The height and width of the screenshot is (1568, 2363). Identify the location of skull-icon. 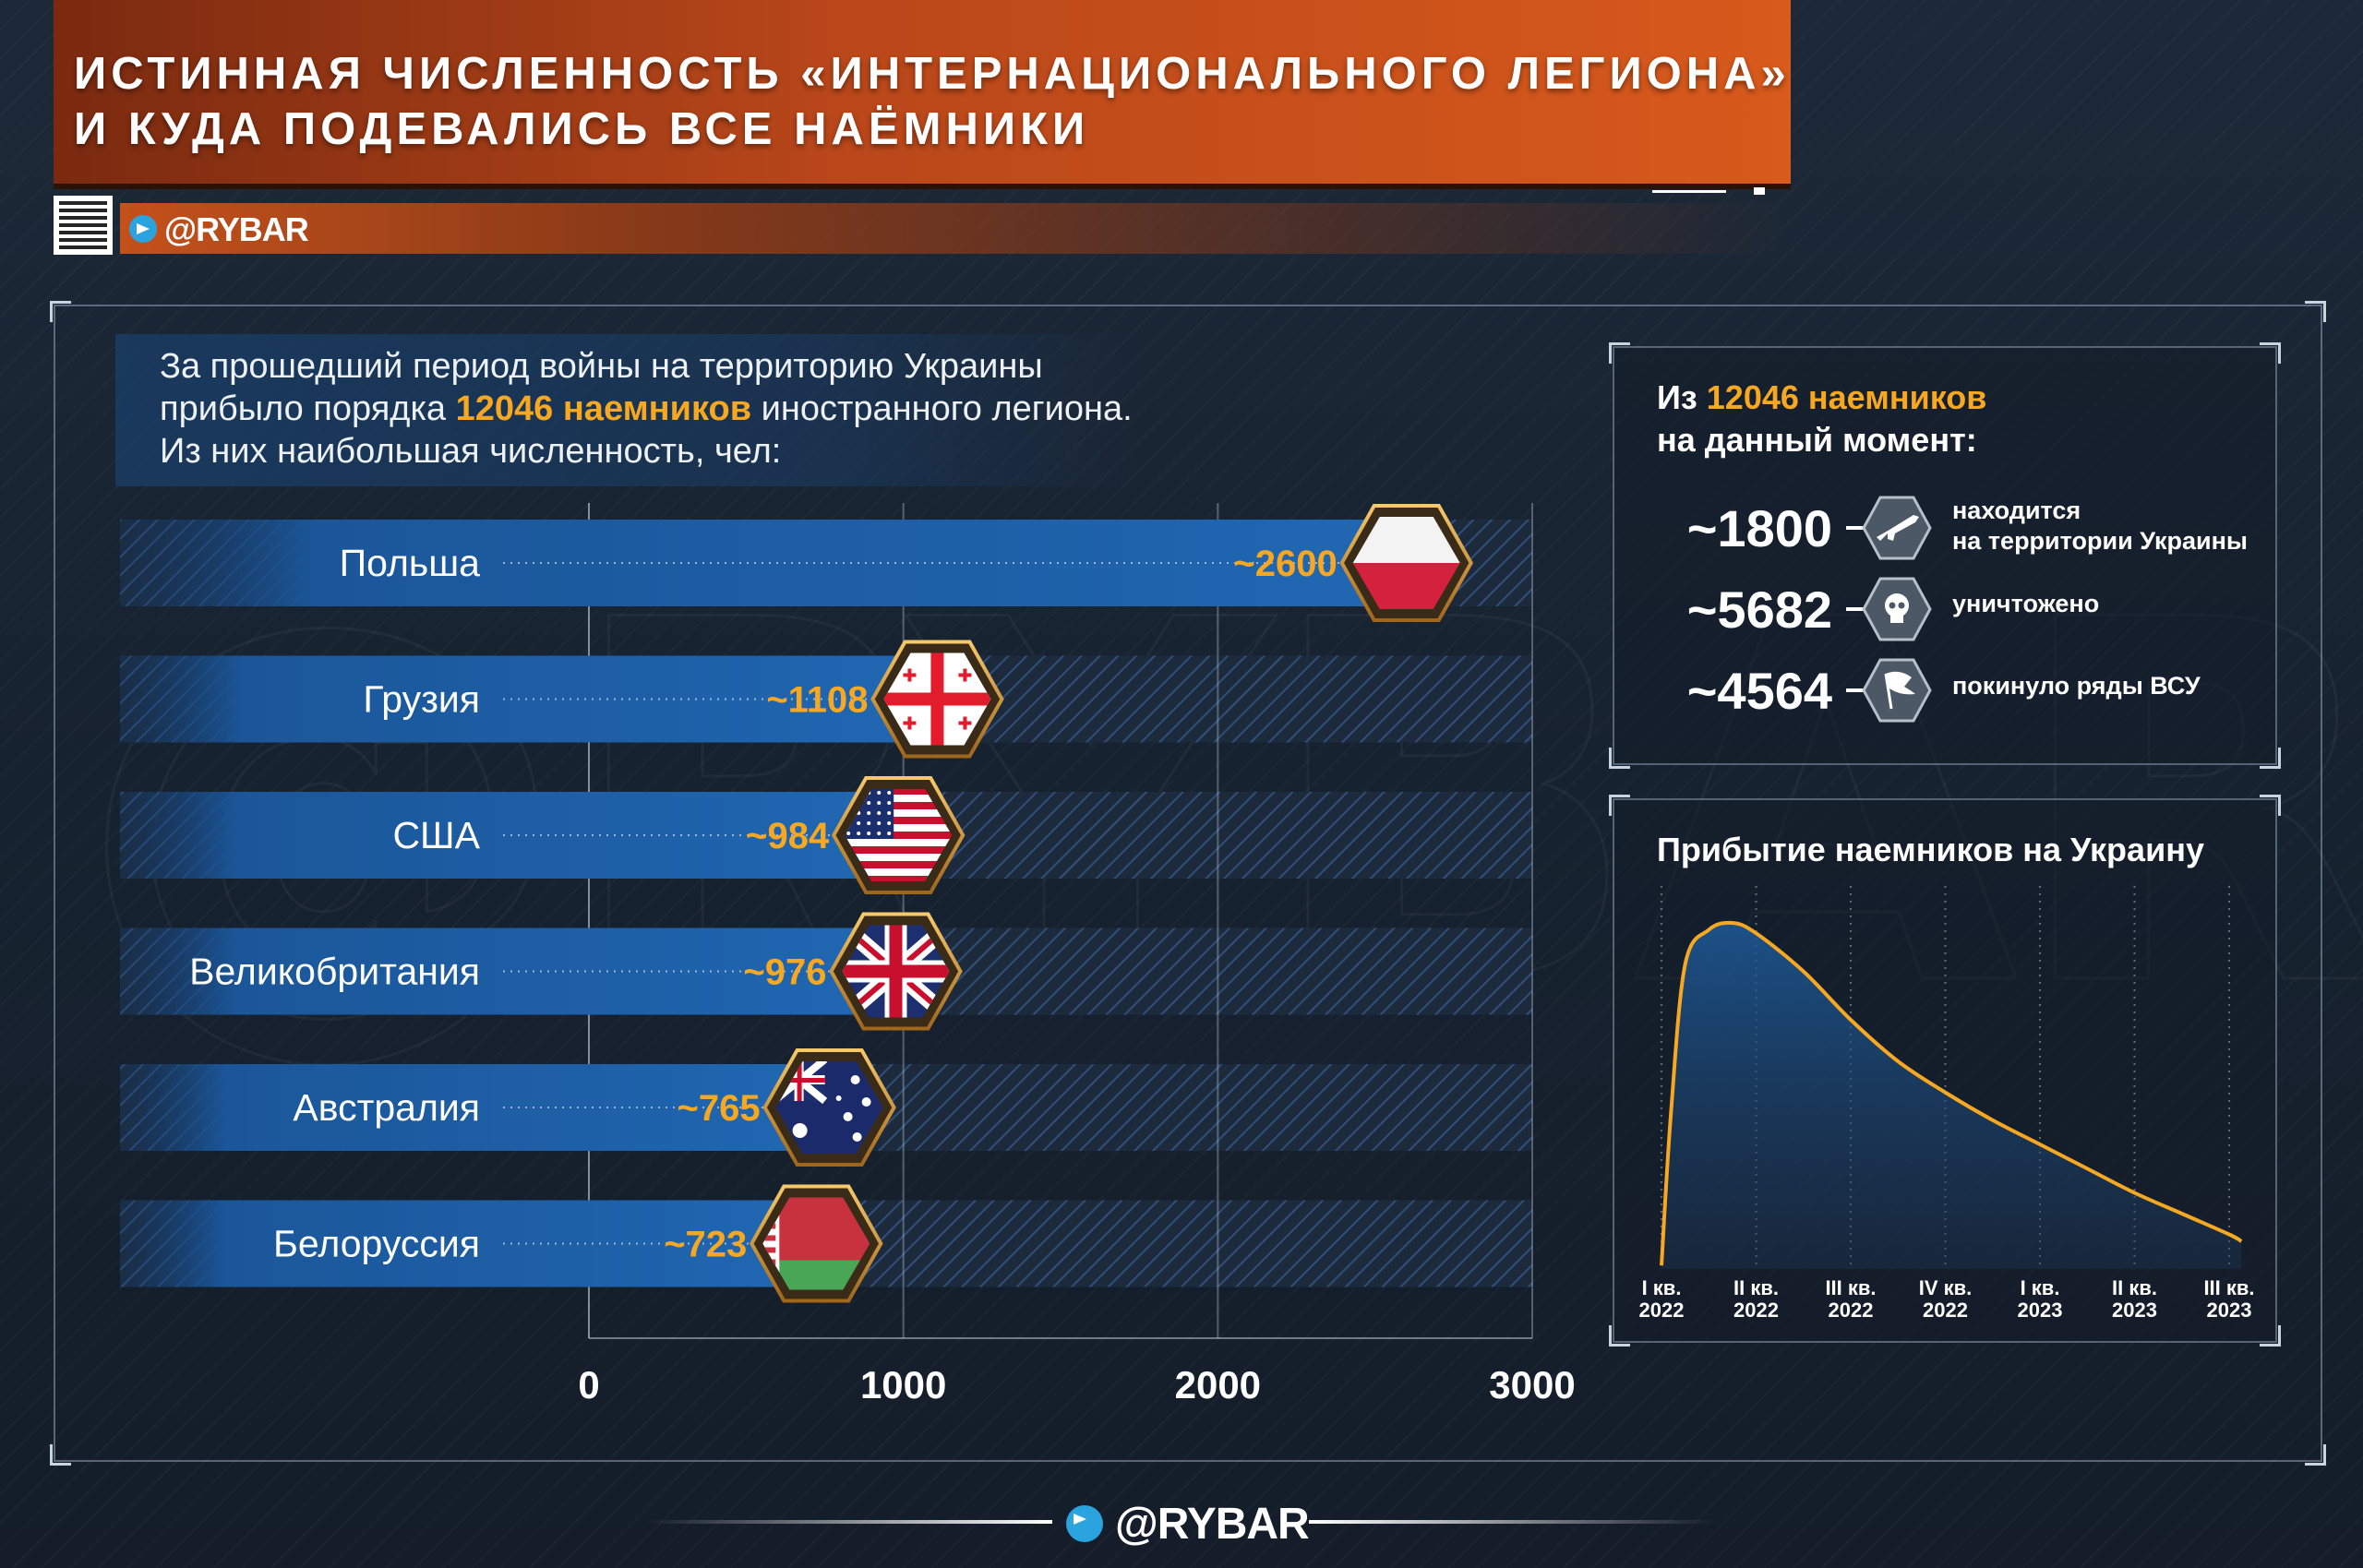
(1897, 609).